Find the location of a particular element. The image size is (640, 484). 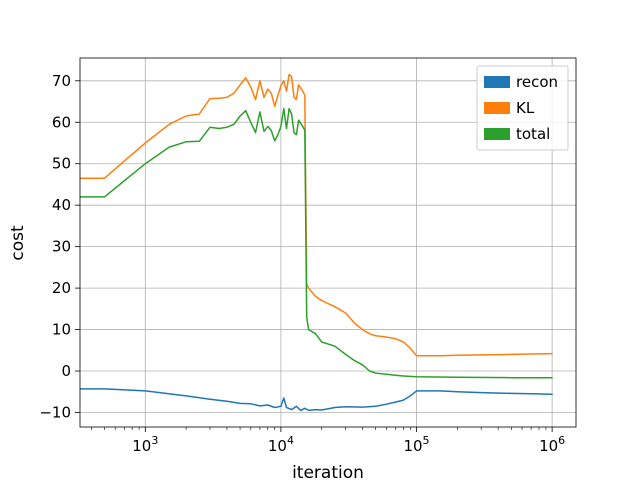

legend-label-total: total is located at coordinates (533, 134).